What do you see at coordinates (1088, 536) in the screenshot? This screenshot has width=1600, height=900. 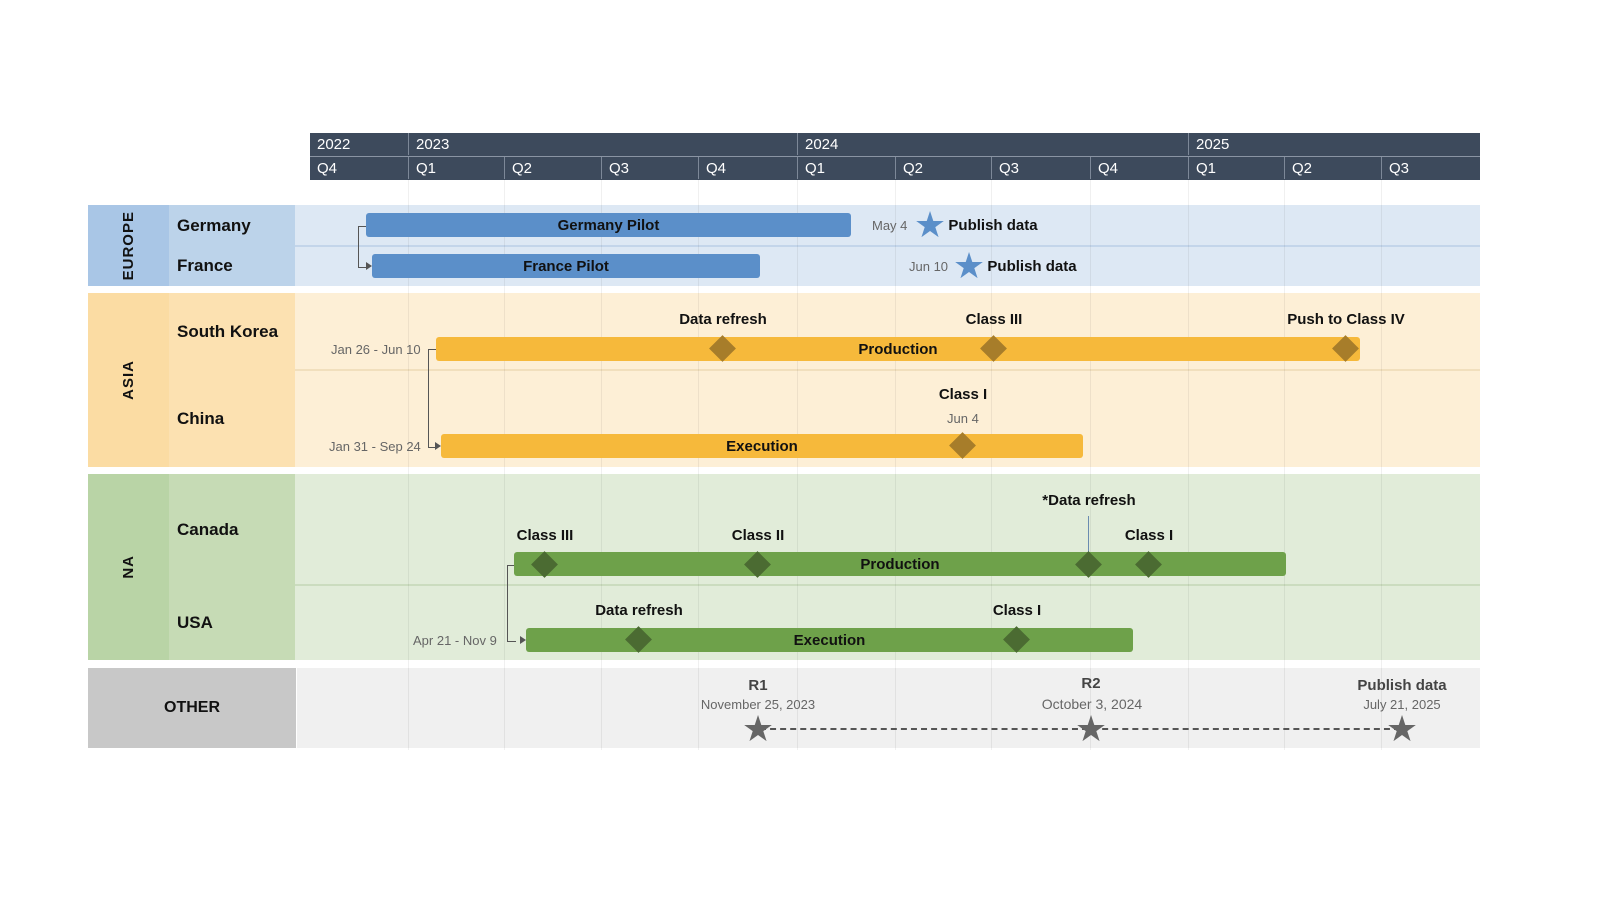 I see `callout-line` at bounding box center [1088, 536].